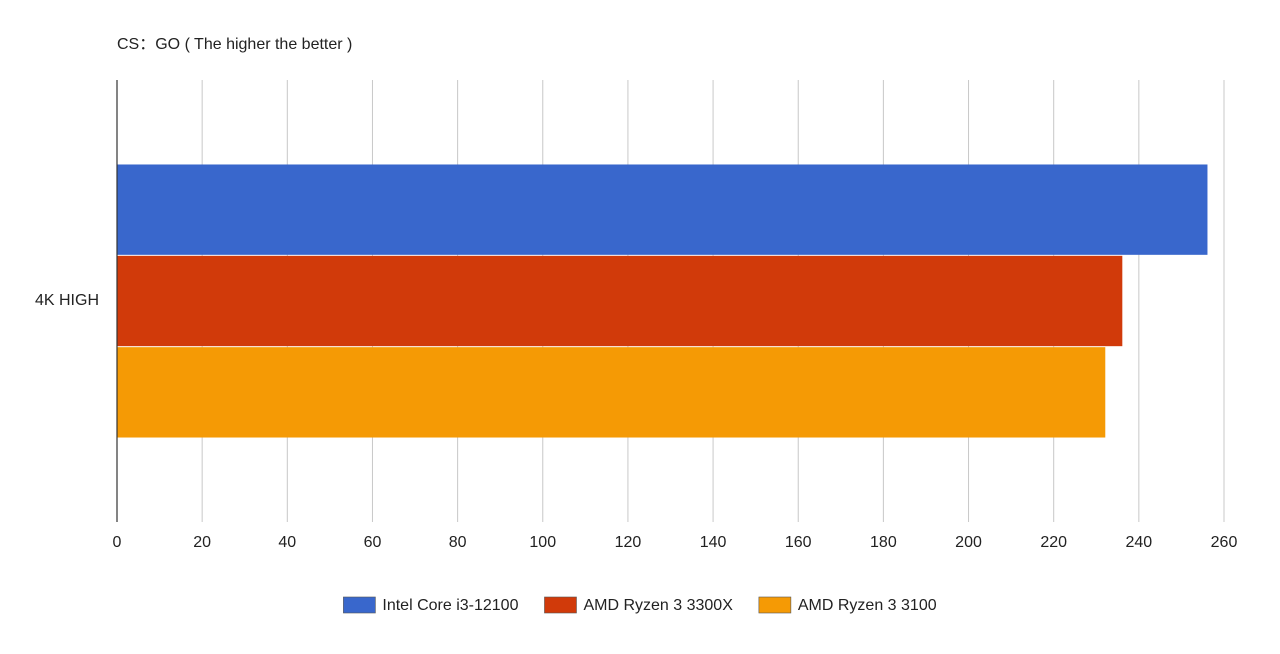 The height and width of the screenshot is (654, 1280). Describe the element at coordinates (117, 542) in the screenshot. I see `x-tick-label: 0` at that location.